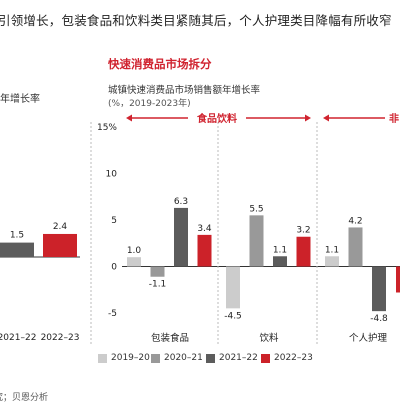 The height and width of the screenshot is (403, 400). I want to click on market-breakdown-title: 快速消费品市场拆分, so click(160, 64).